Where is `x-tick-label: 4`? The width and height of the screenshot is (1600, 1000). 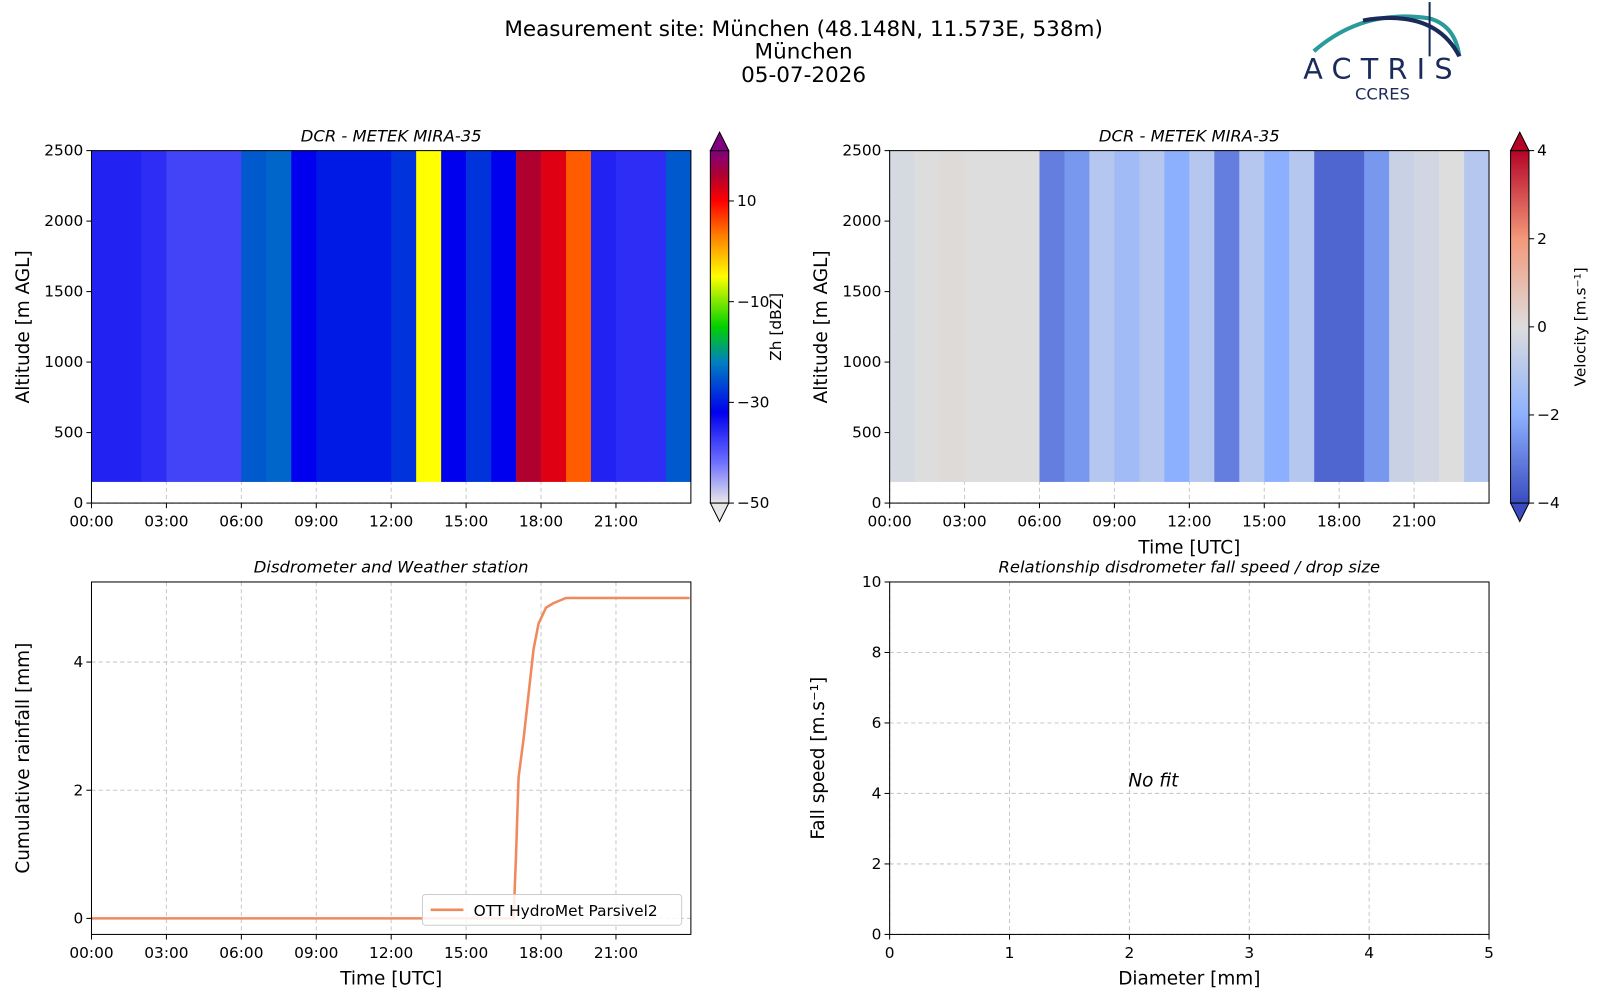 x-tick-label: 4 is located at coordinates (1369, 953).